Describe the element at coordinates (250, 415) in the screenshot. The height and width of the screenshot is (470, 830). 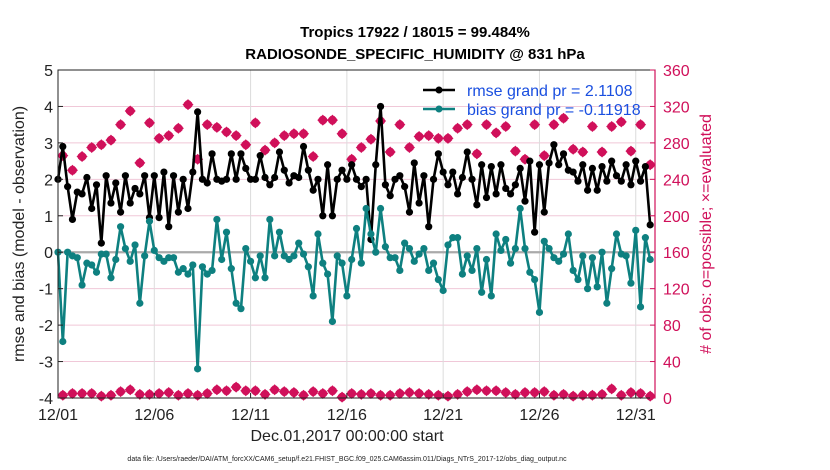
I see `x-tick-label: 12/11` at that location.